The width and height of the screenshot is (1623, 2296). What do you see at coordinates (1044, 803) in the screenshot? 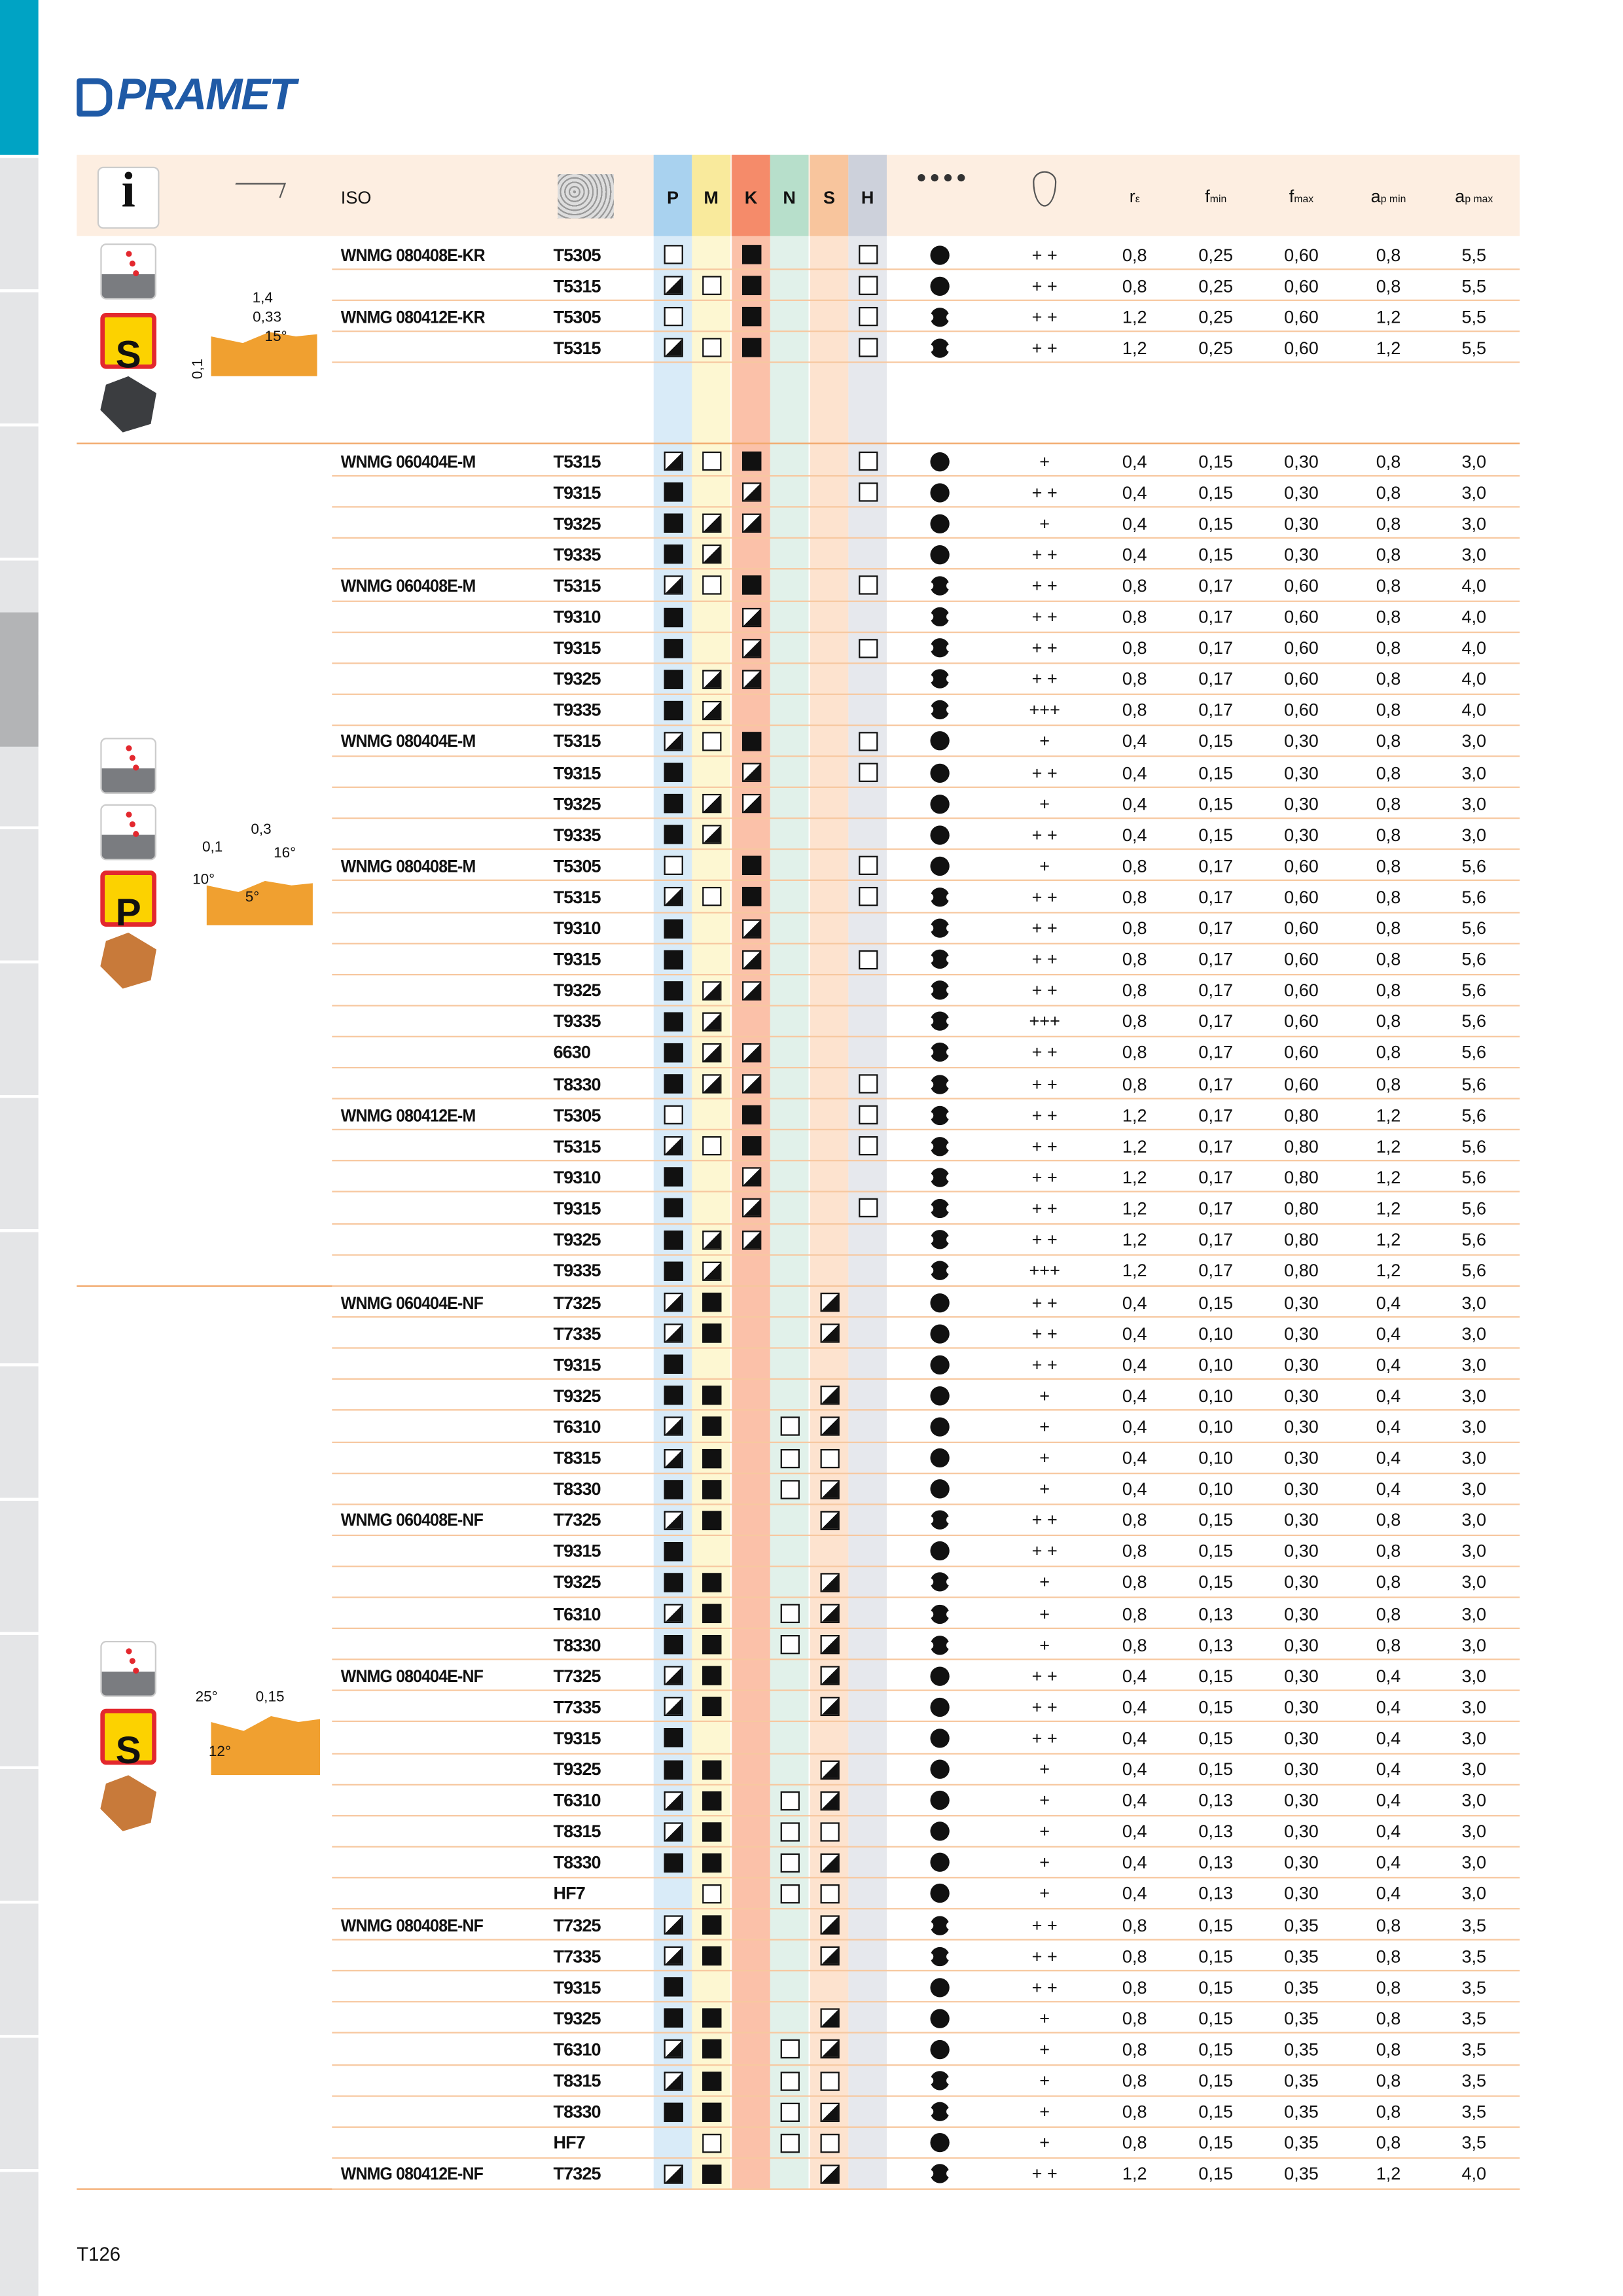
I see `coolant: +` at bounding box center [1044, 803].